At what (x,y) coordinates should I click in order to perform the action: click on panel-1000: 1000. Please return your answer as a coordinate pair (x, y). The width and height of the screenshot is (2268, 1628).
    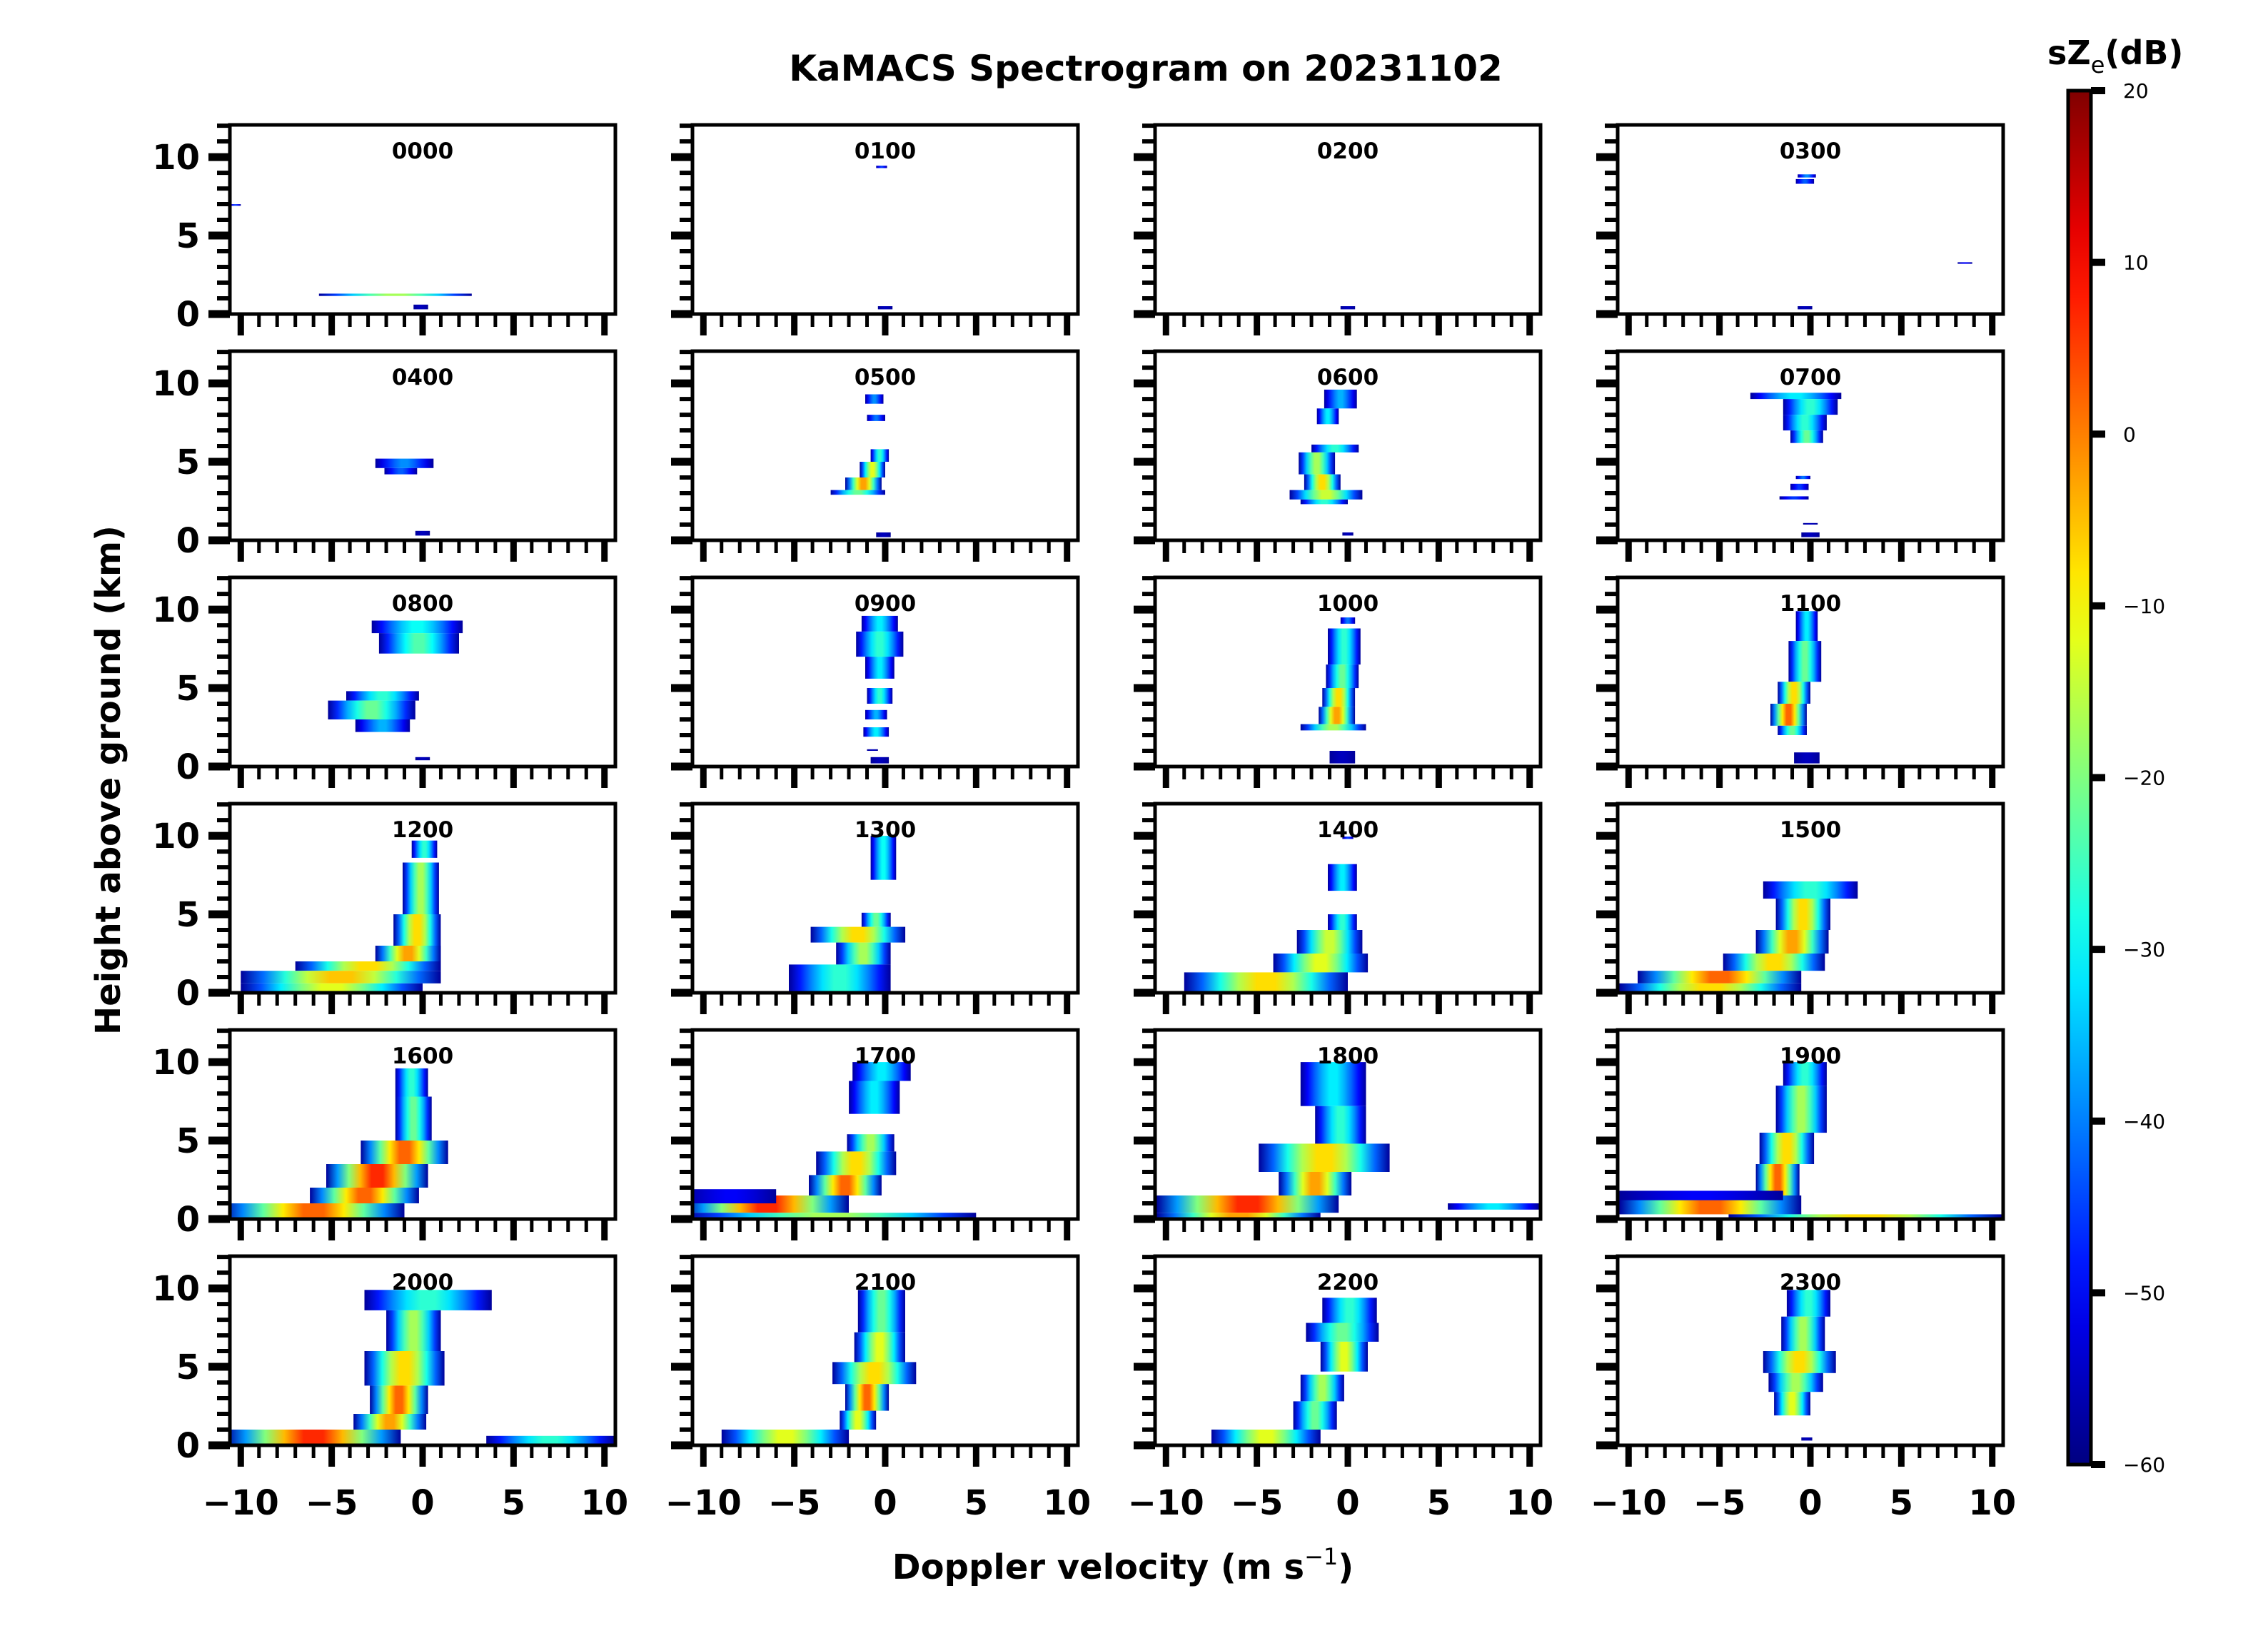
    Looking at the image, I should click on (1338, 681).